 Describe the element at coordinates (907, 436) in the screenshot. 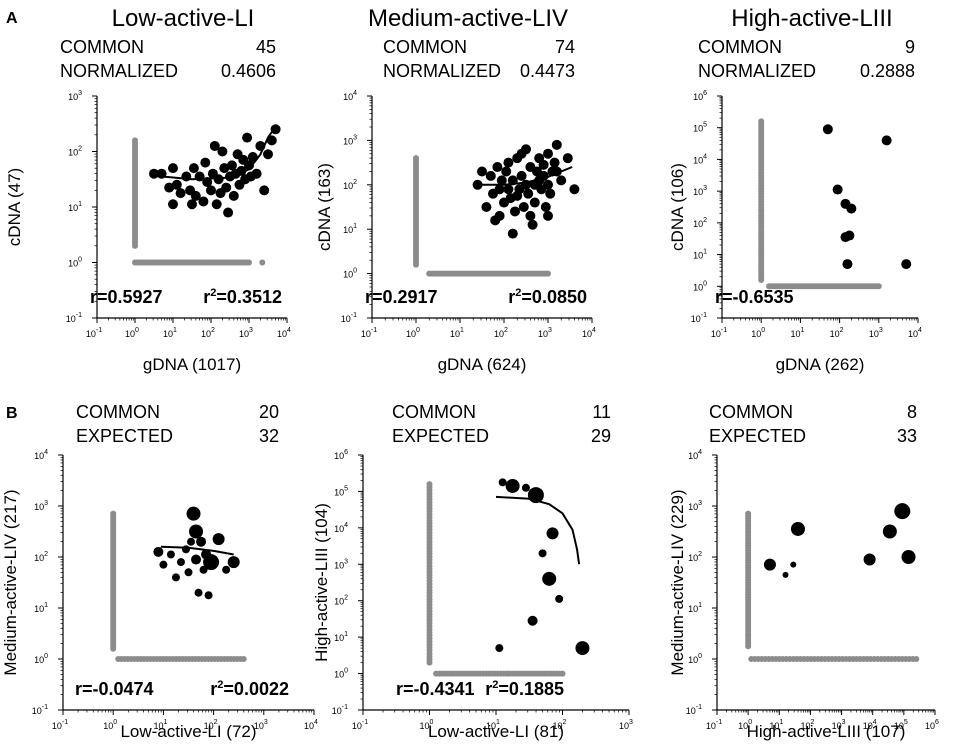

I see `stat-value: 33` at that location.